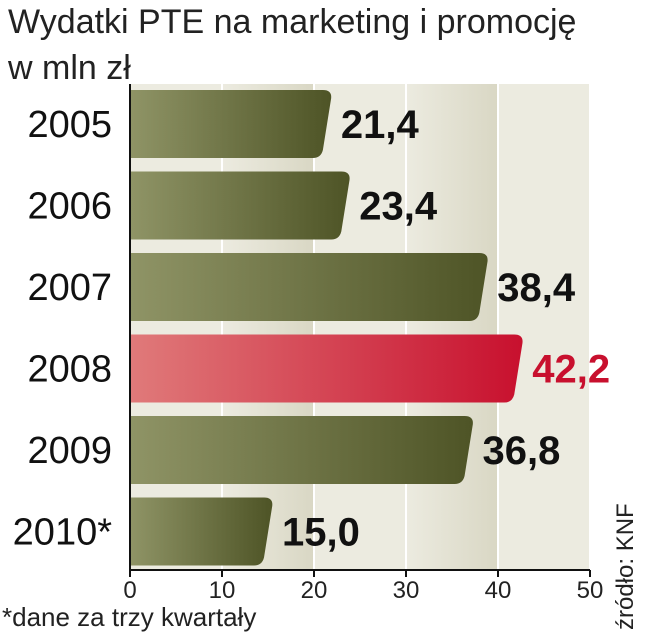 The width and height of the screenshot is (650, 640). Describe the element at coordinates (69, 68) in the screenshot. I see `chart-unit-subtitle: w mln zł` at that location.